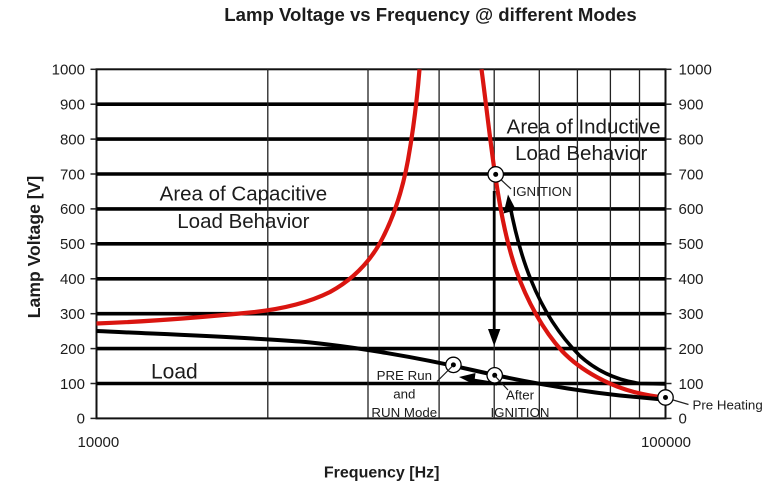 The height and width of the screenshot is (482, 771). What do you see at coordinates (584, 127) in the screenshot?
I see `svg-text: Area of Inductive` at bounding box center [584, 127].